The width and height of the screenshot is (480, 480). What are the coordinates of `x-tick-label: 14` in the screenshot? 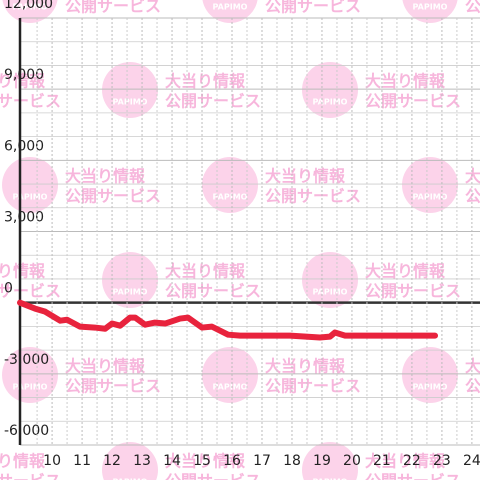 It's located at (172, 461).